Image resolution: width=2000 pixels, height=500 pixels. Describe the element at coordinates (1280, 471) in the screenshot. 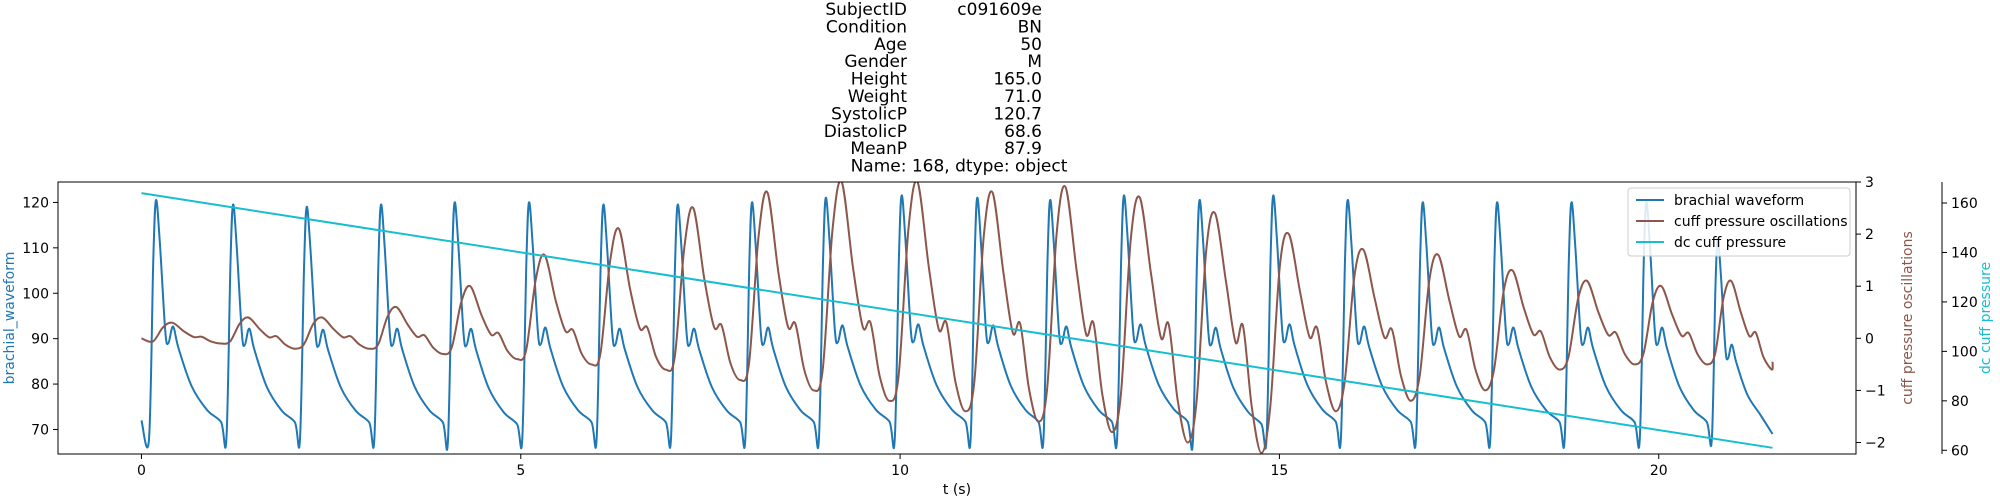

I see `x-tick-label: 15` at that location.